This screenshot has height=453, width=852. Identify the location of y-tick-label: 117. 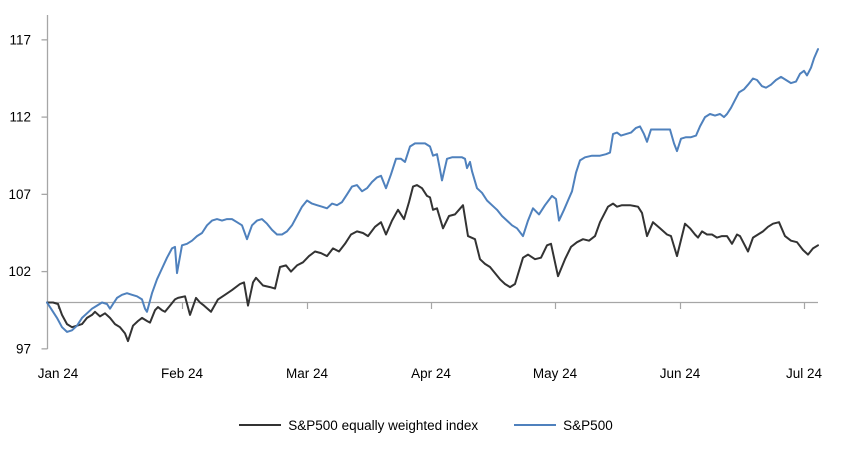
(20, 39).